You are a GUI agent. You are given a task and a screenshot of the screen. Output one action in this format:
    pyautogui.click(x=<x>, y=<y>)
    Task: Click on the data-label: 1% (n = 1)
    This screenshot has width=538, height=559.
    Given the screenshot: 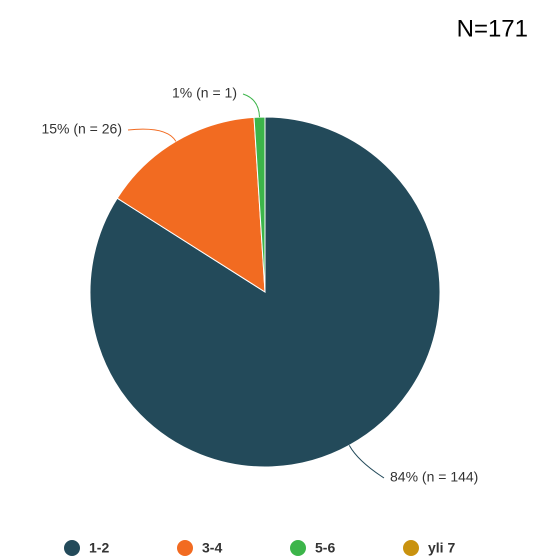 What is the action you would take?
    pyautogui.click(x=204, y=93)
    